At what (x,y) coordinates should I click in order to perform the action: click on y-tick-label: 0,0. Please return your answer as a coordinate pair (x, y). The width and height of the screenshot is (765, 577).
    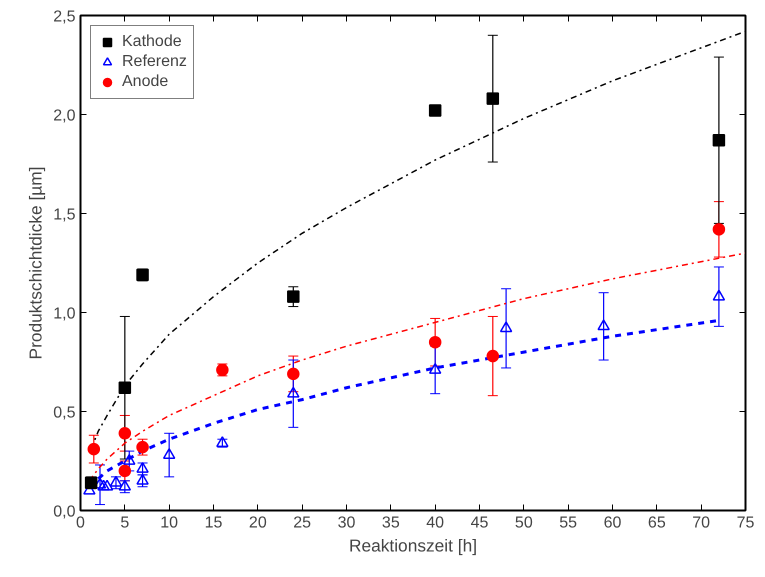
    Looking at the image, I should click on (64, 512).